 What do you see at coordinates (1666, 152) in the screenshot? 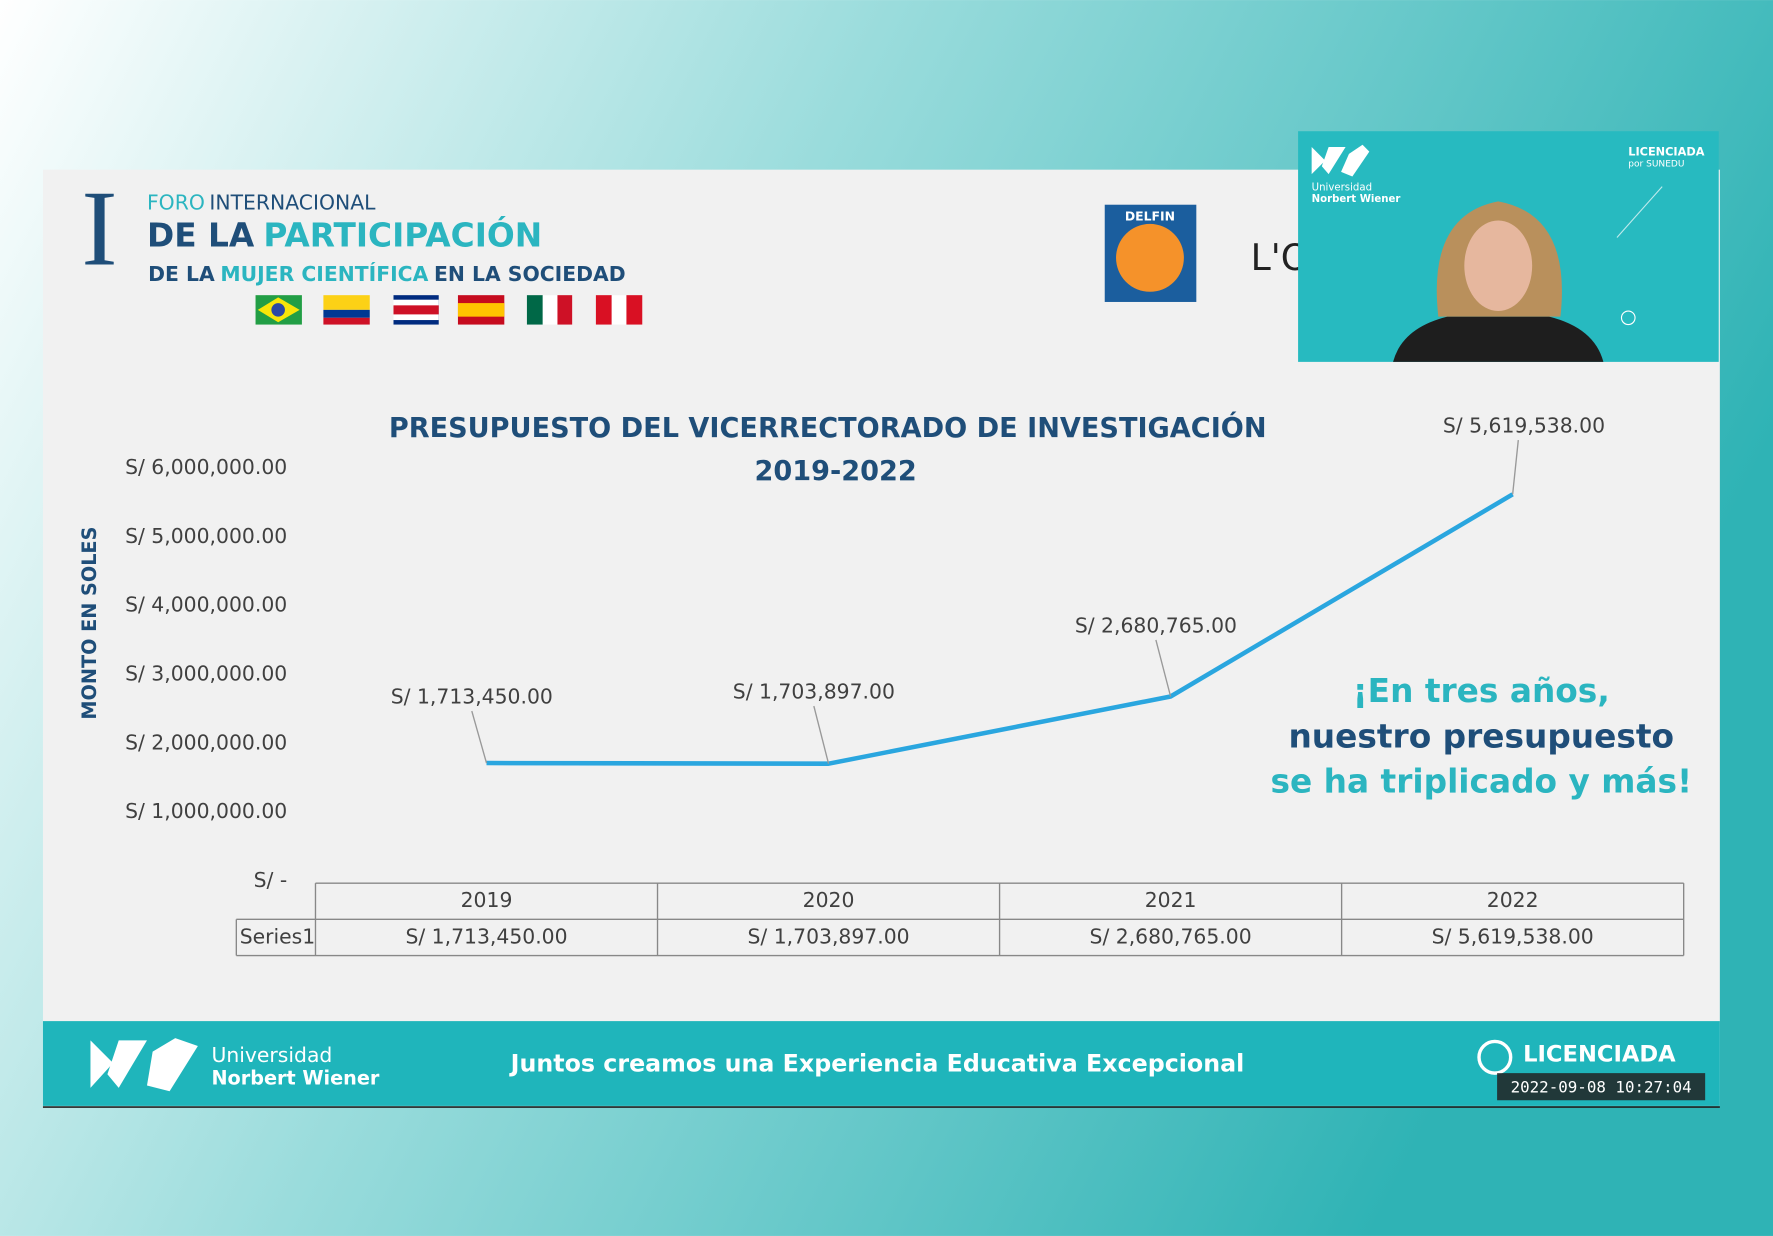
I see `webcam-license: LICENCIADA` at bounding box center [1666, 152].